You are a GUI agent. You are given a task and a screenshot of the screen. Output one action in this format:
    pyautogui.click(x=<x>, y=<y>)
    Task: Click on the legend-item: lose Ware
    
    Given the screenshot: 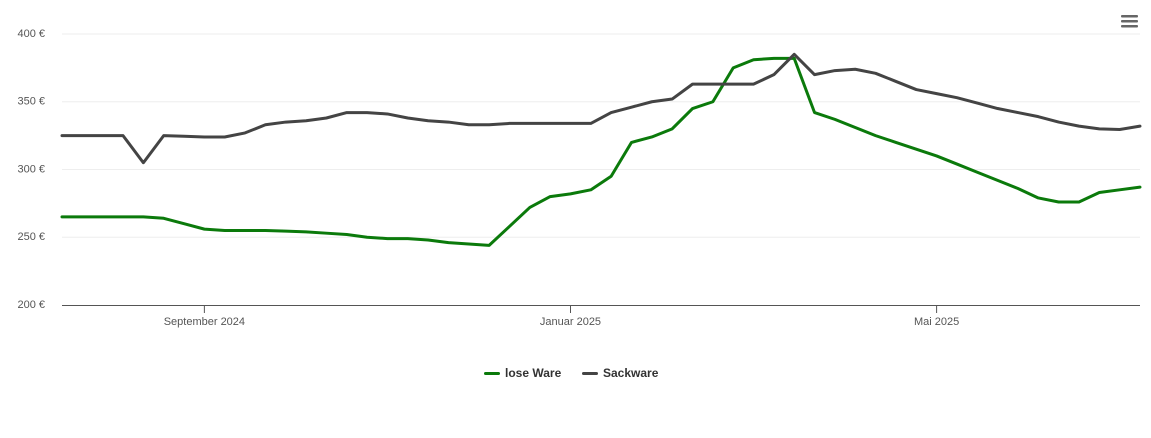 What is the action you would take?
    pyautogui.click(x=522, y=373)
    